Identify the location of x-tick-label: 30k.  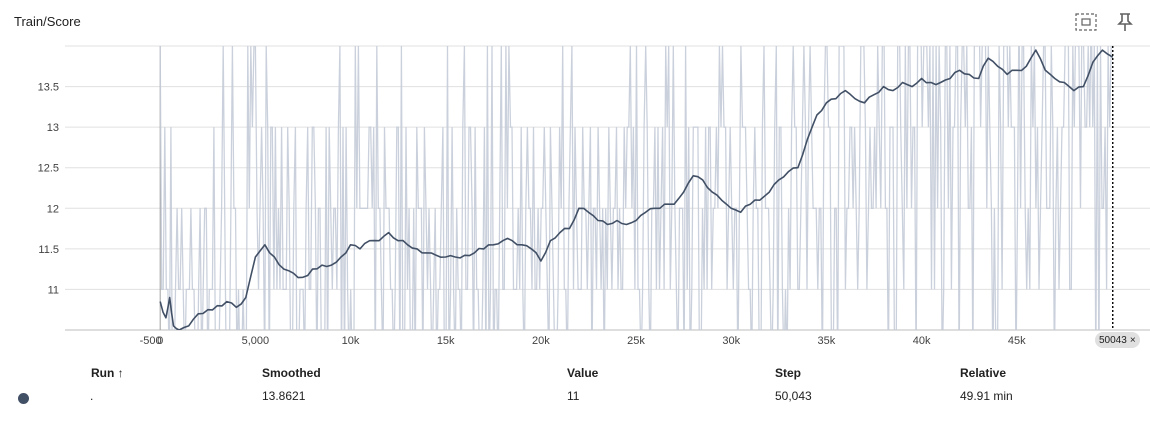
(731, 340).